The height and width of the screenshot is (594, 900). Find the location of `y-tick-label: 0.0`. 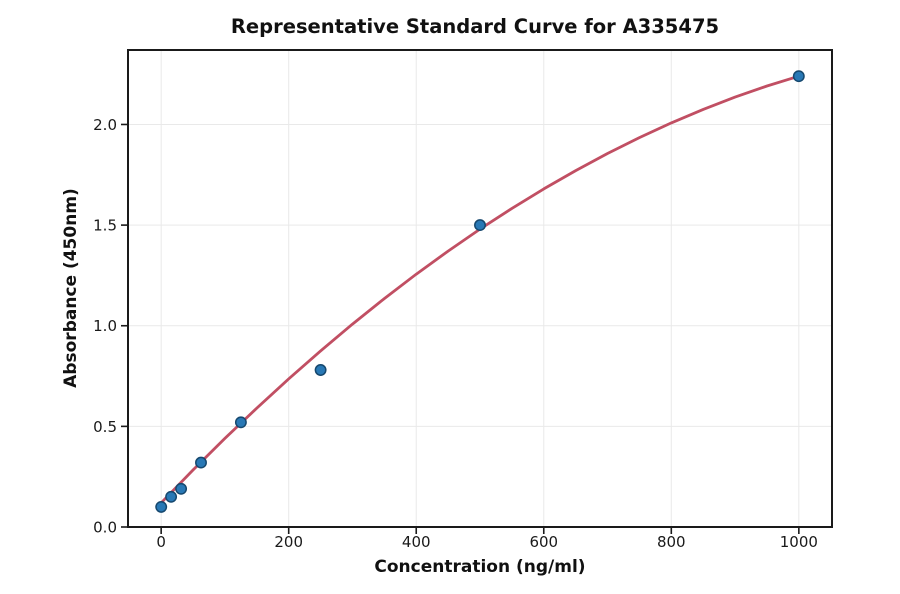

y-tick-label: 0.0 is located at coordinates (105, 528).